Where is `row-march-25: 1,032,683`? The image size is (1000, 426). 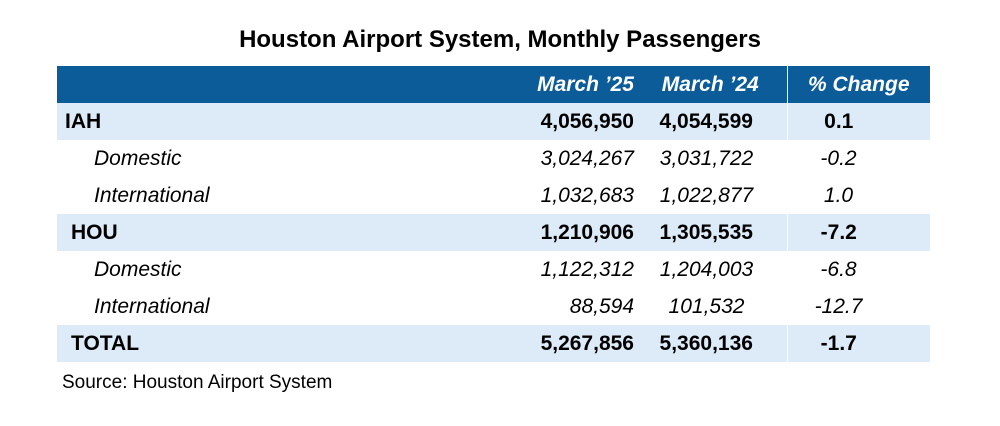 row-march-25: 1,032,683 is located at coordinates (540, 195).